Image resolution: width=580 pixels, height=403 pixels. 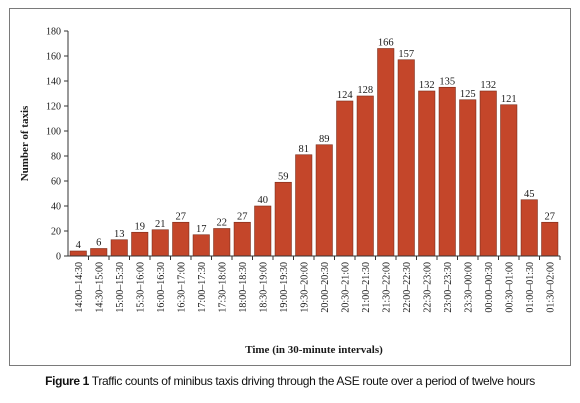 What do you see at coordinates (304, 149) in the screenshot?
I see `bar-value-label: 81` at bounding box center [304, 149].